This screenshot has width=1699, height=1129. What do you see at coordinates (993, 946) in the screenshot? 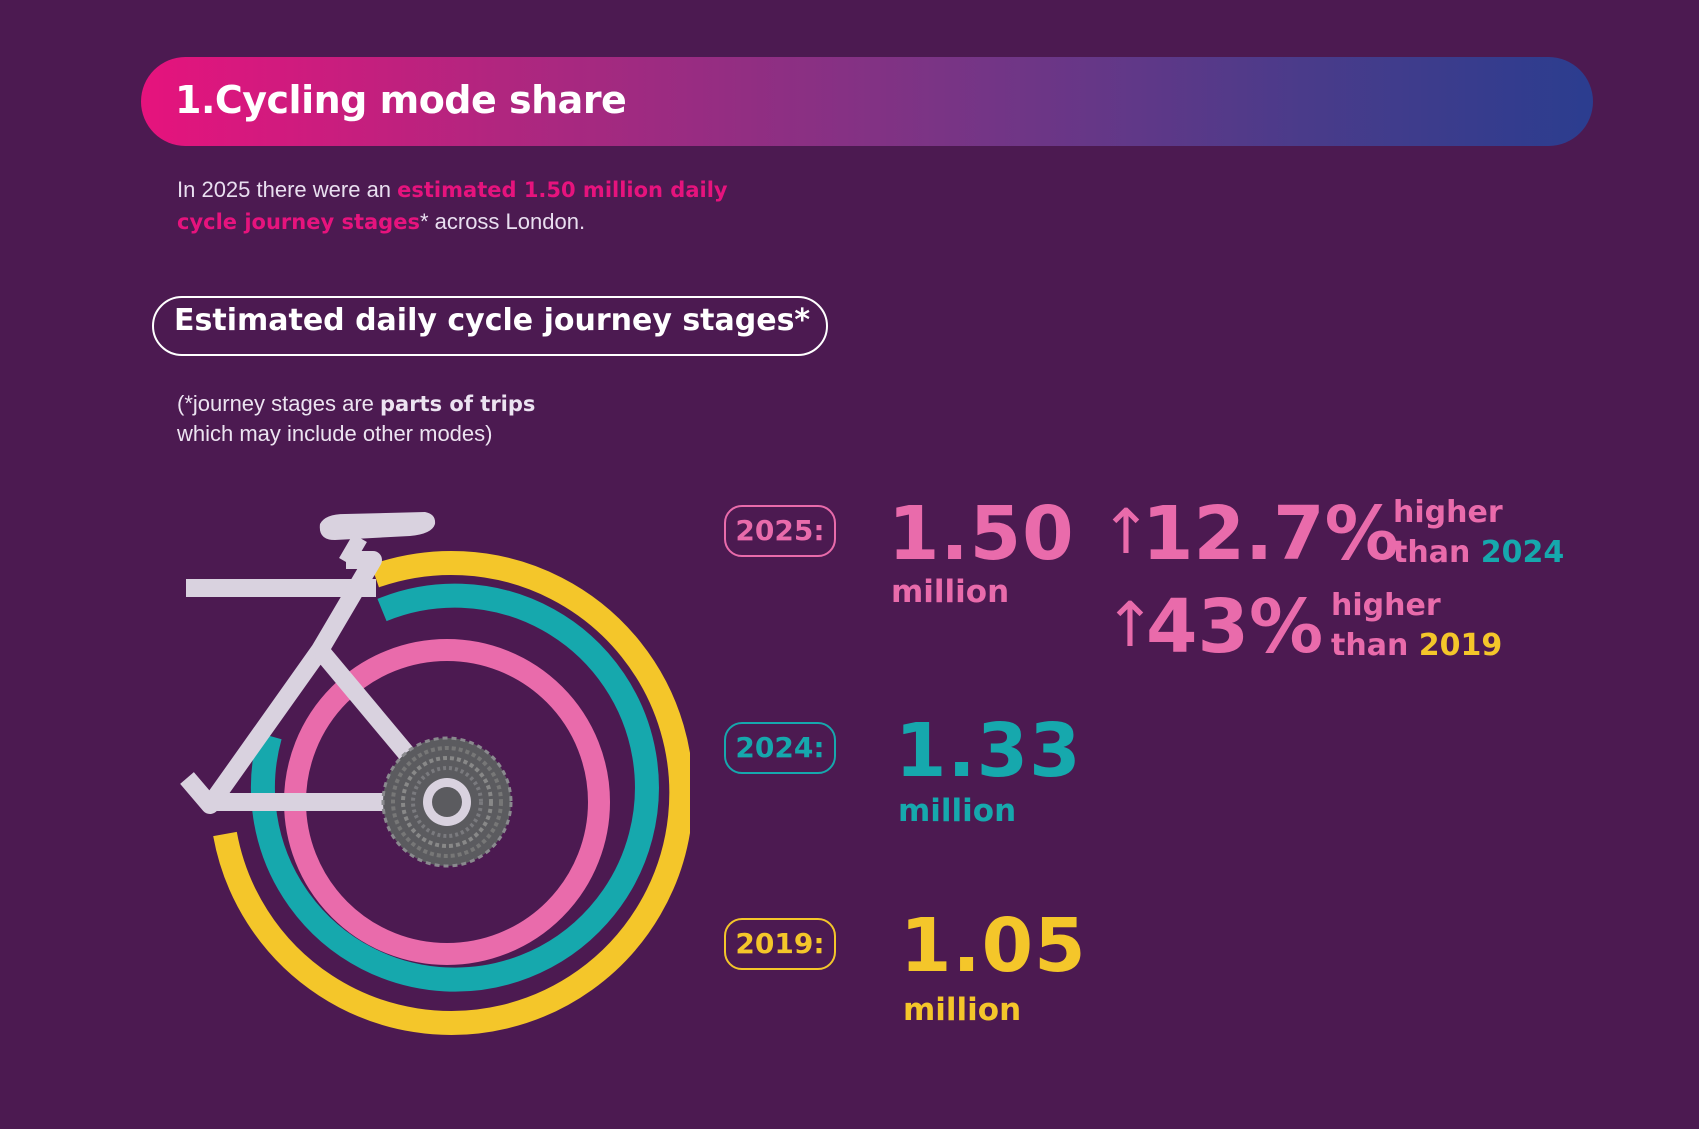
I see `value-2019: 1.05` at bounding box center [993, 946].